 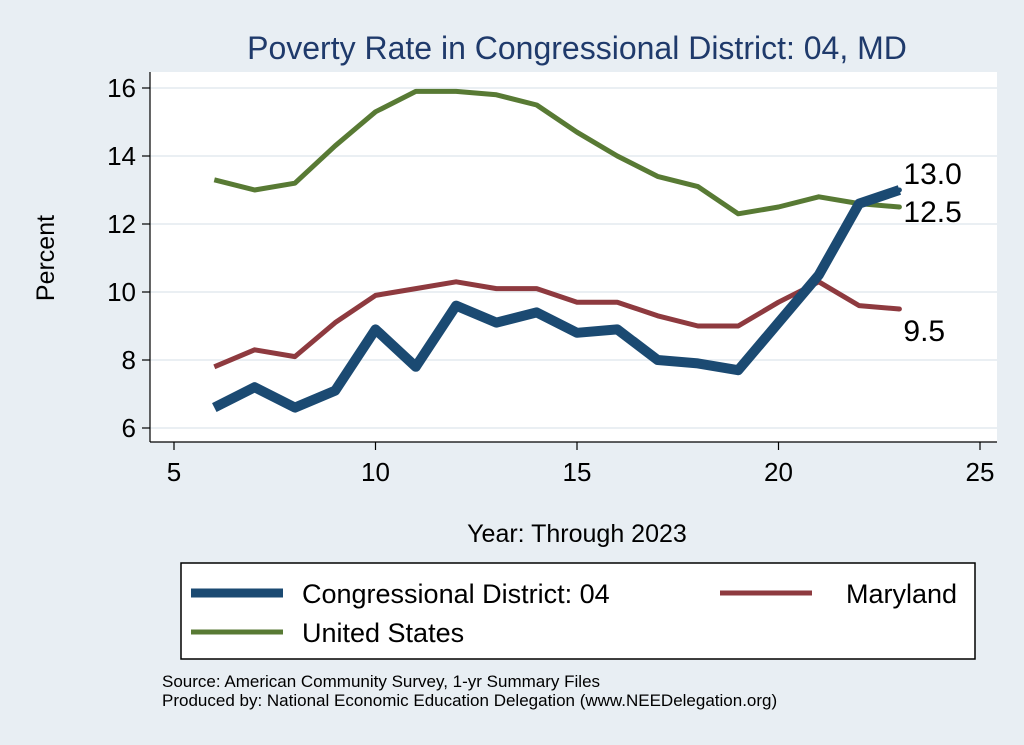 What do you see at coordinates (121, 88) in the screenshot?
I see `y-tick-label: 16` at bounding box center [121, 88].